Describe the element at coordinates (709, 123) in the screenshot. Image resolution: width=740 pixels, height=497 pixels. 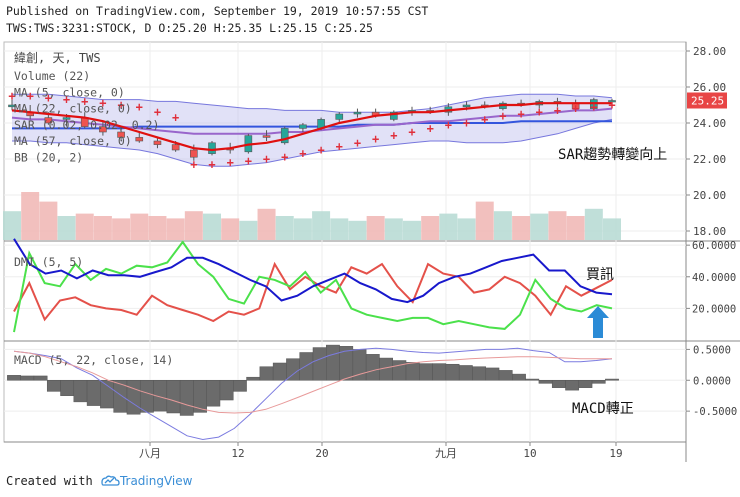
I see `price-tick-label: 24.00` at that location.